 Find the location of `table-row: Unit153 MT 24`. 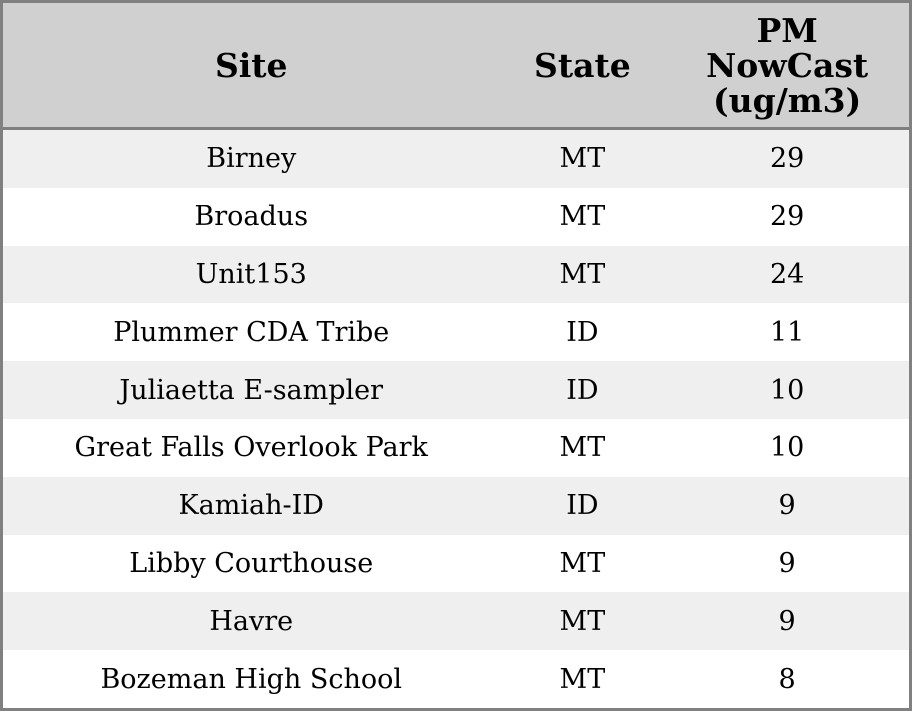

table-row: Unit153 MT 24 is located at coordinates (456, 274).